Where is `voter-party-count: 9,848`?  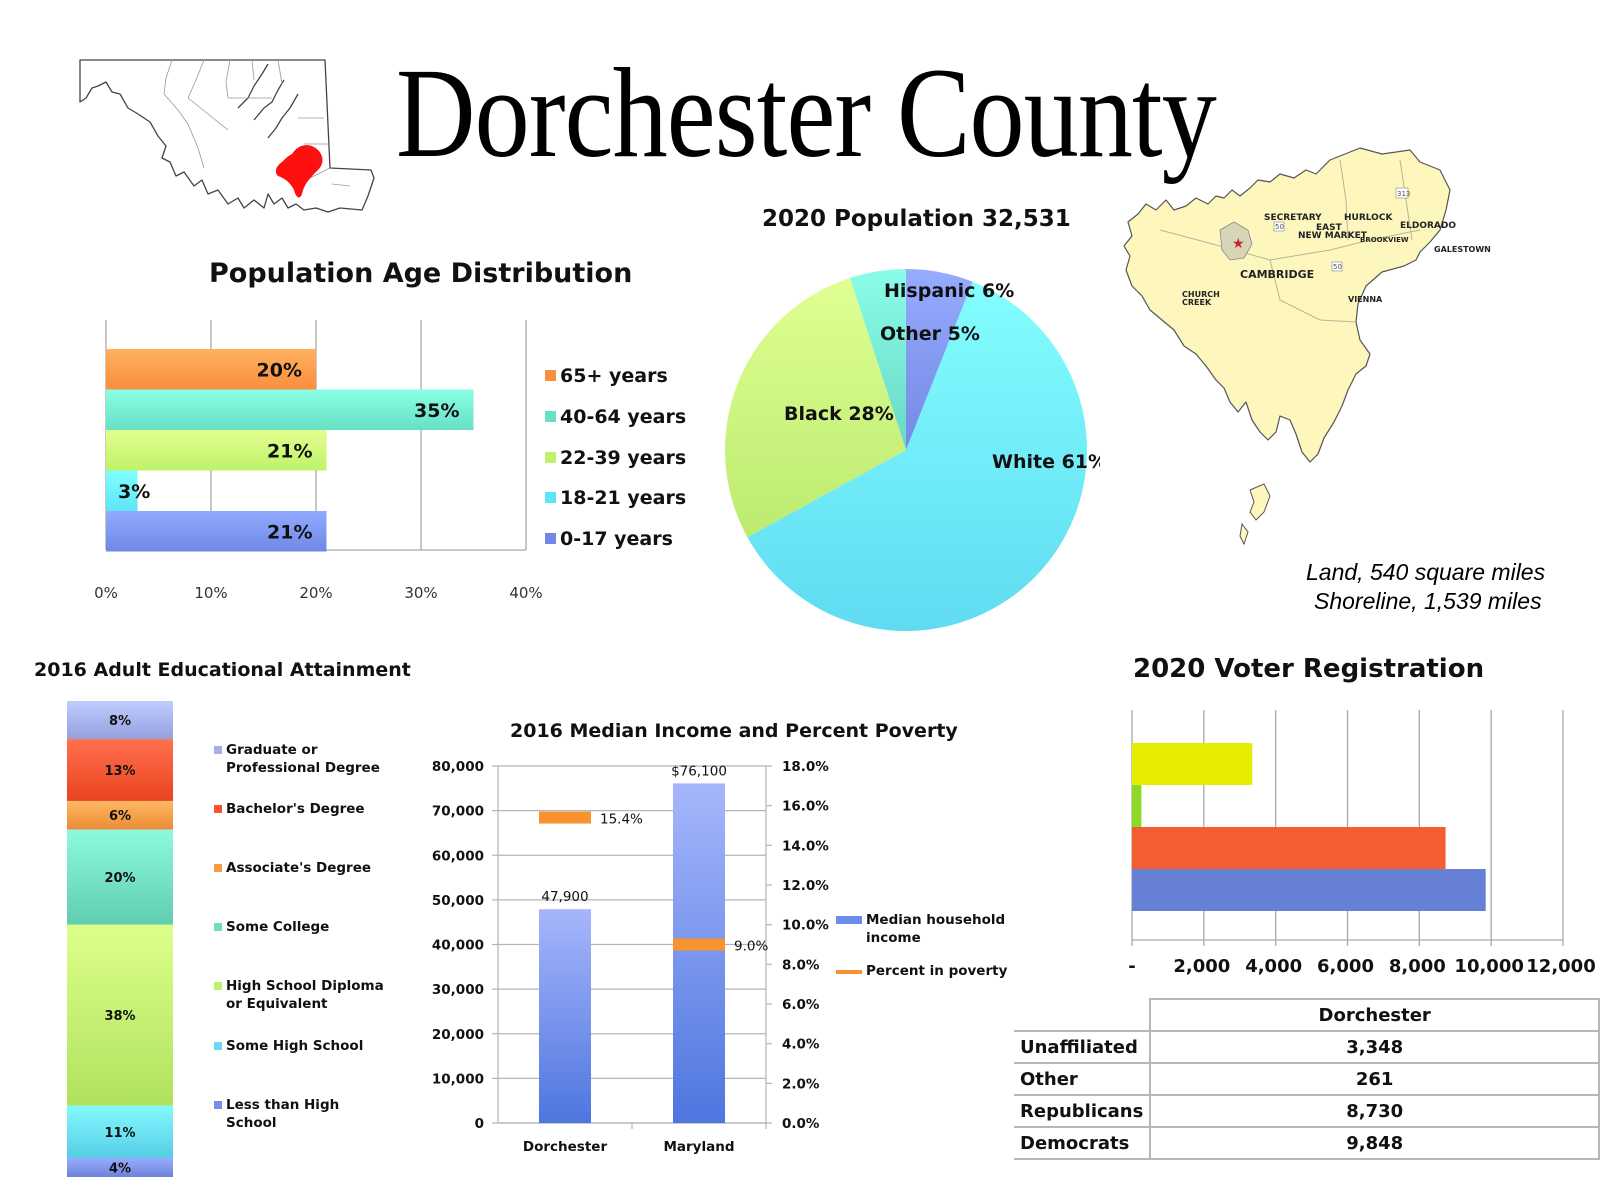
voter-party-count: 9,848 is located at coordinates (1374, 1143).